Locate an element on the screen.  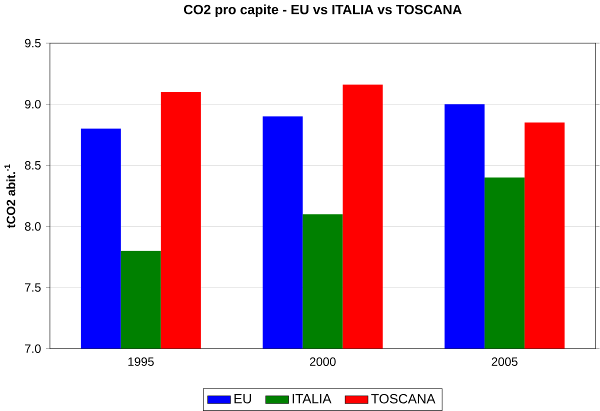
y-tick-label: 8.5 is located at coordinates (32, 165).